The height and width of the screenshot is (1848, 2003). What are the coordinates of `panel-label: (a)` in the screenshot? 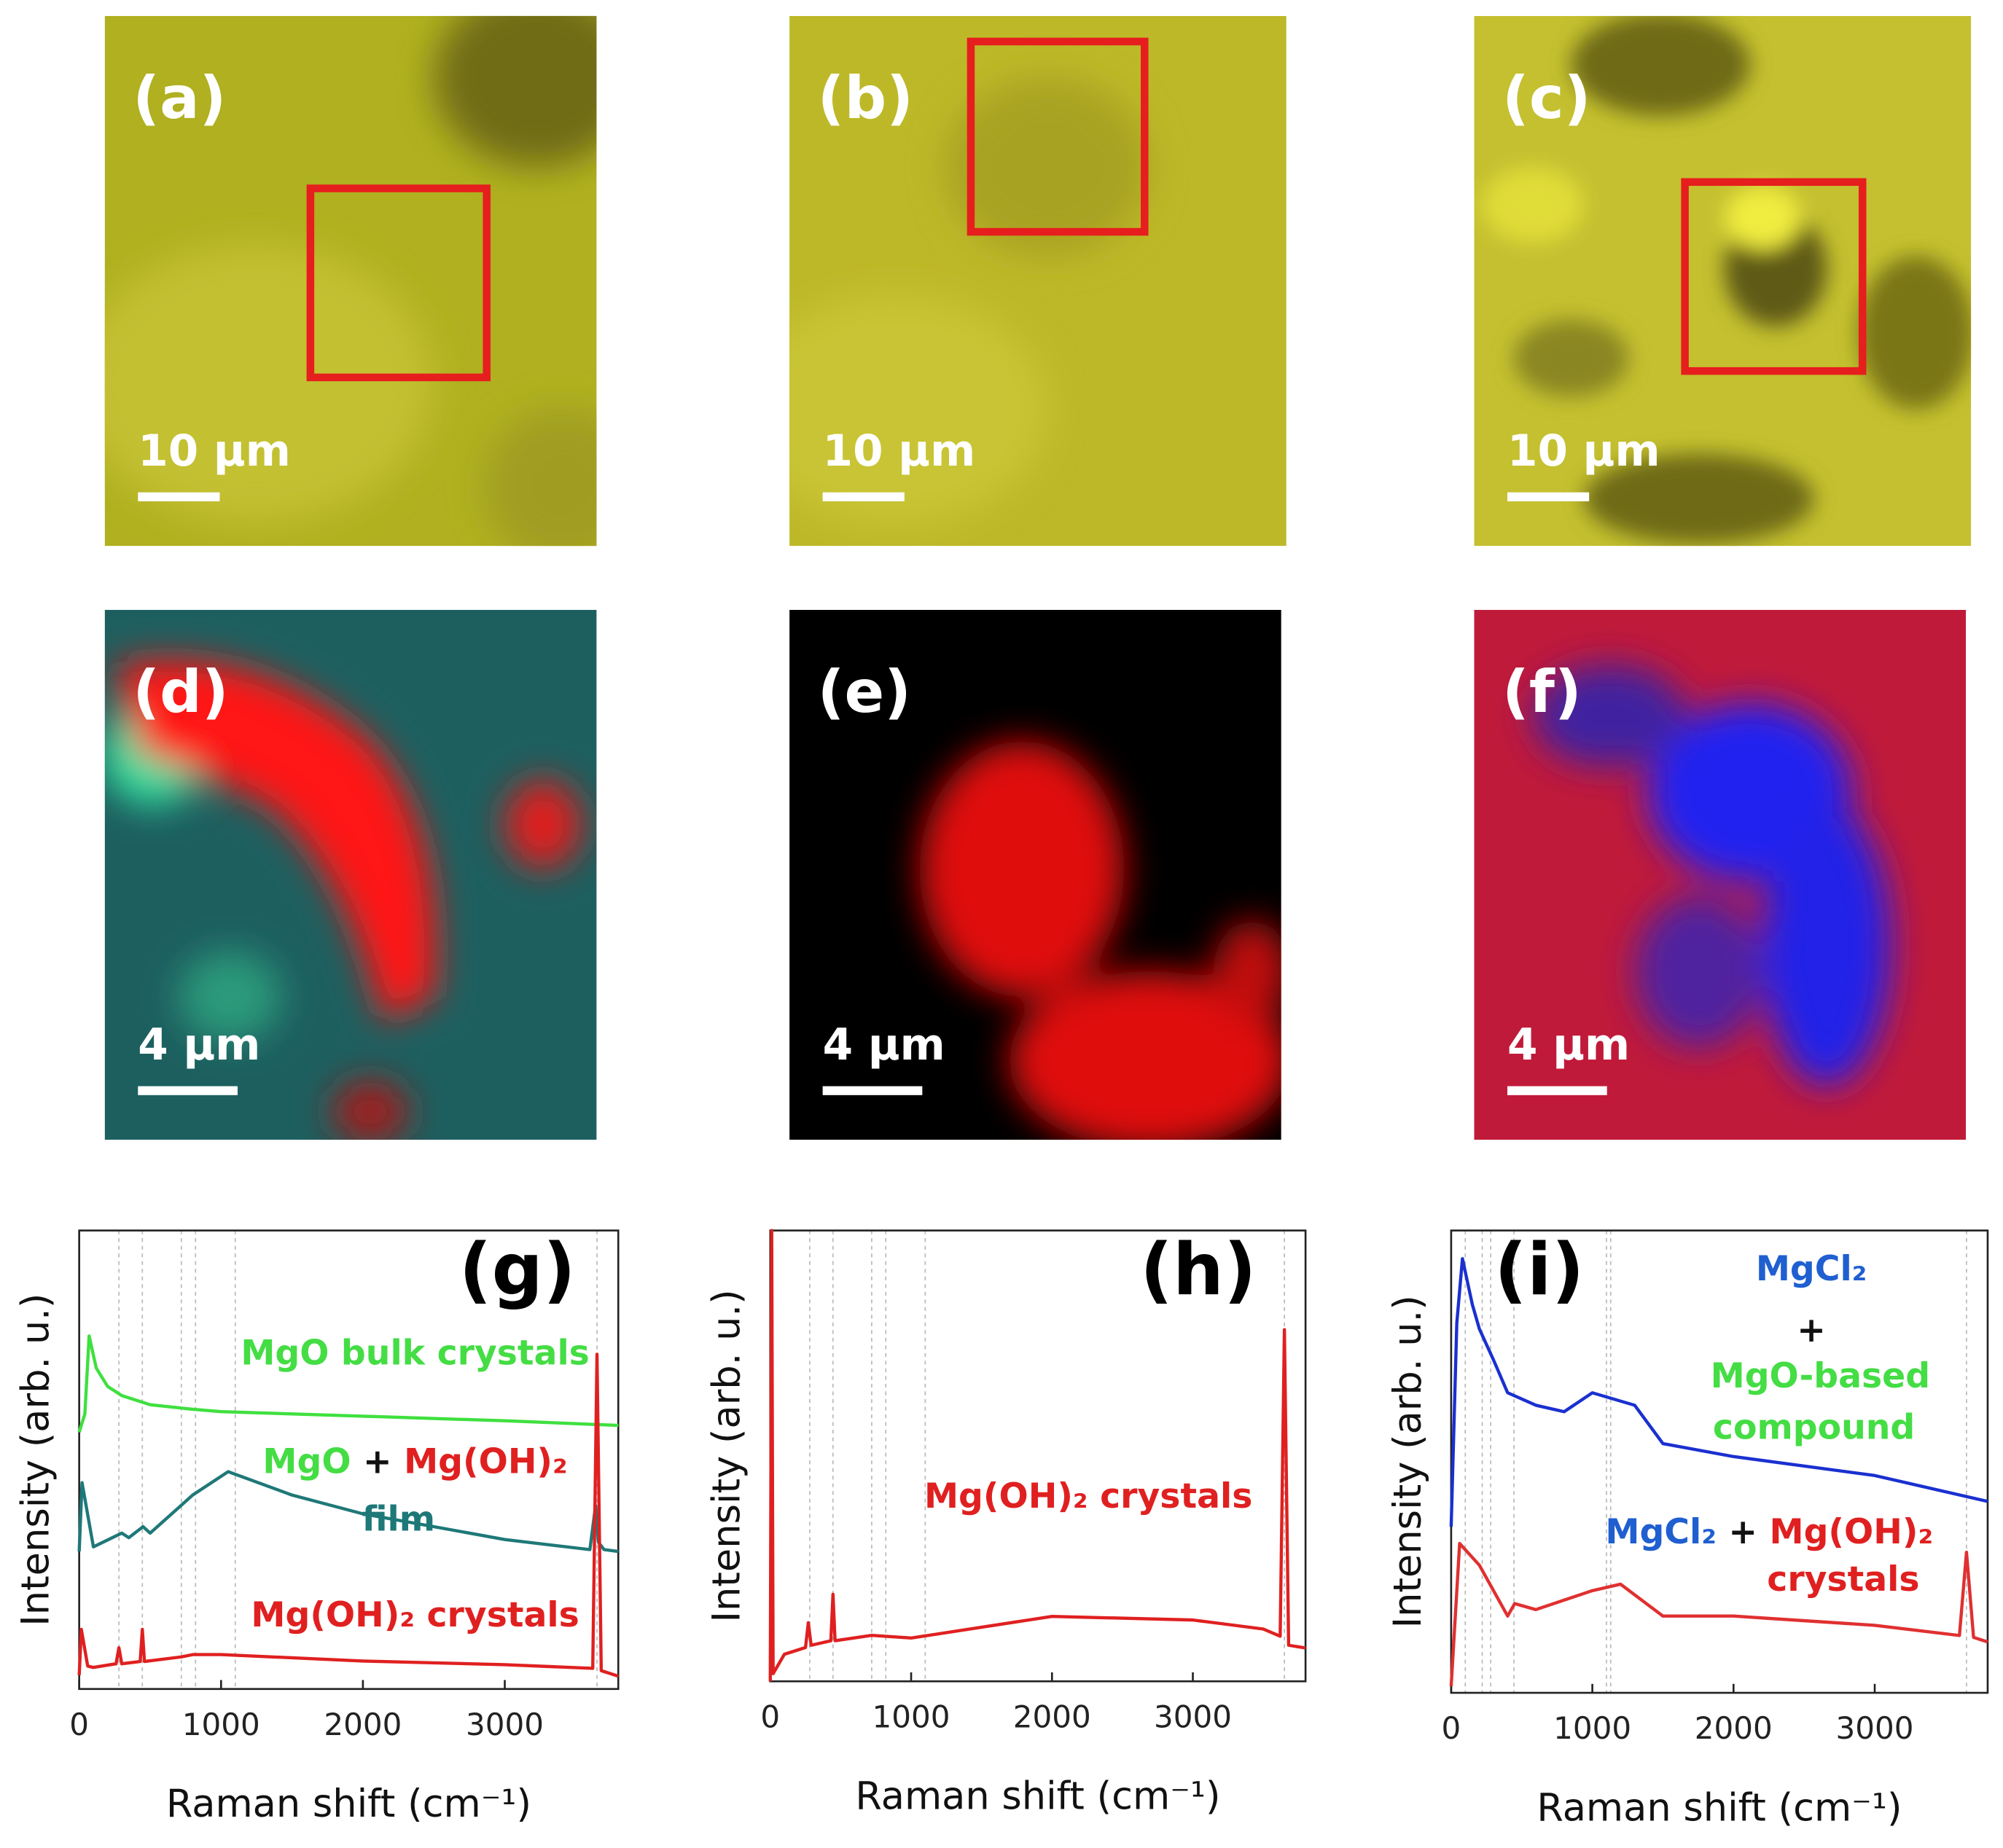 It's located at (179, 98).